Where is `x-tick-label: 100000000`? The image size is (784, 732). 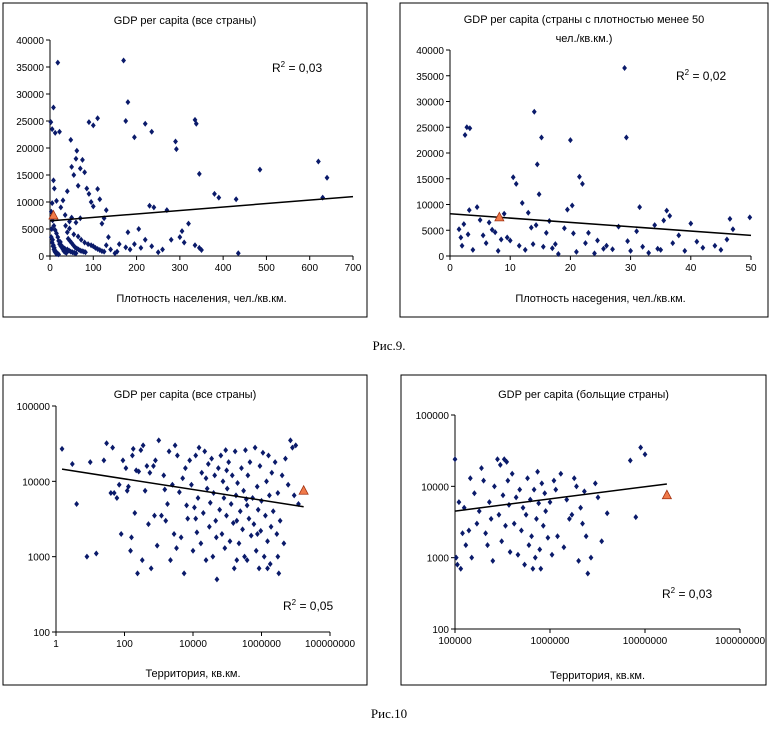
x-tick-label: 100000000 is located at coordinates (330, 644).